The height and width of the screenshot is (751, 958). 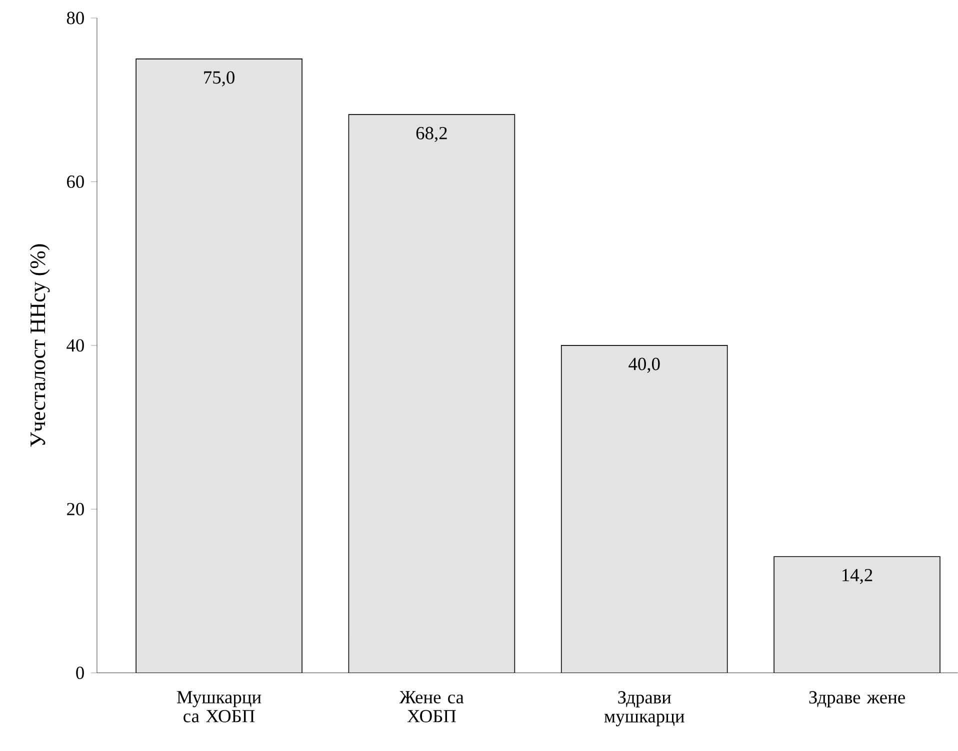 What do you see at coordinates (857, 576) in the screenshot?
I see `data-label: 14,2` at bounding box center [857, 576].